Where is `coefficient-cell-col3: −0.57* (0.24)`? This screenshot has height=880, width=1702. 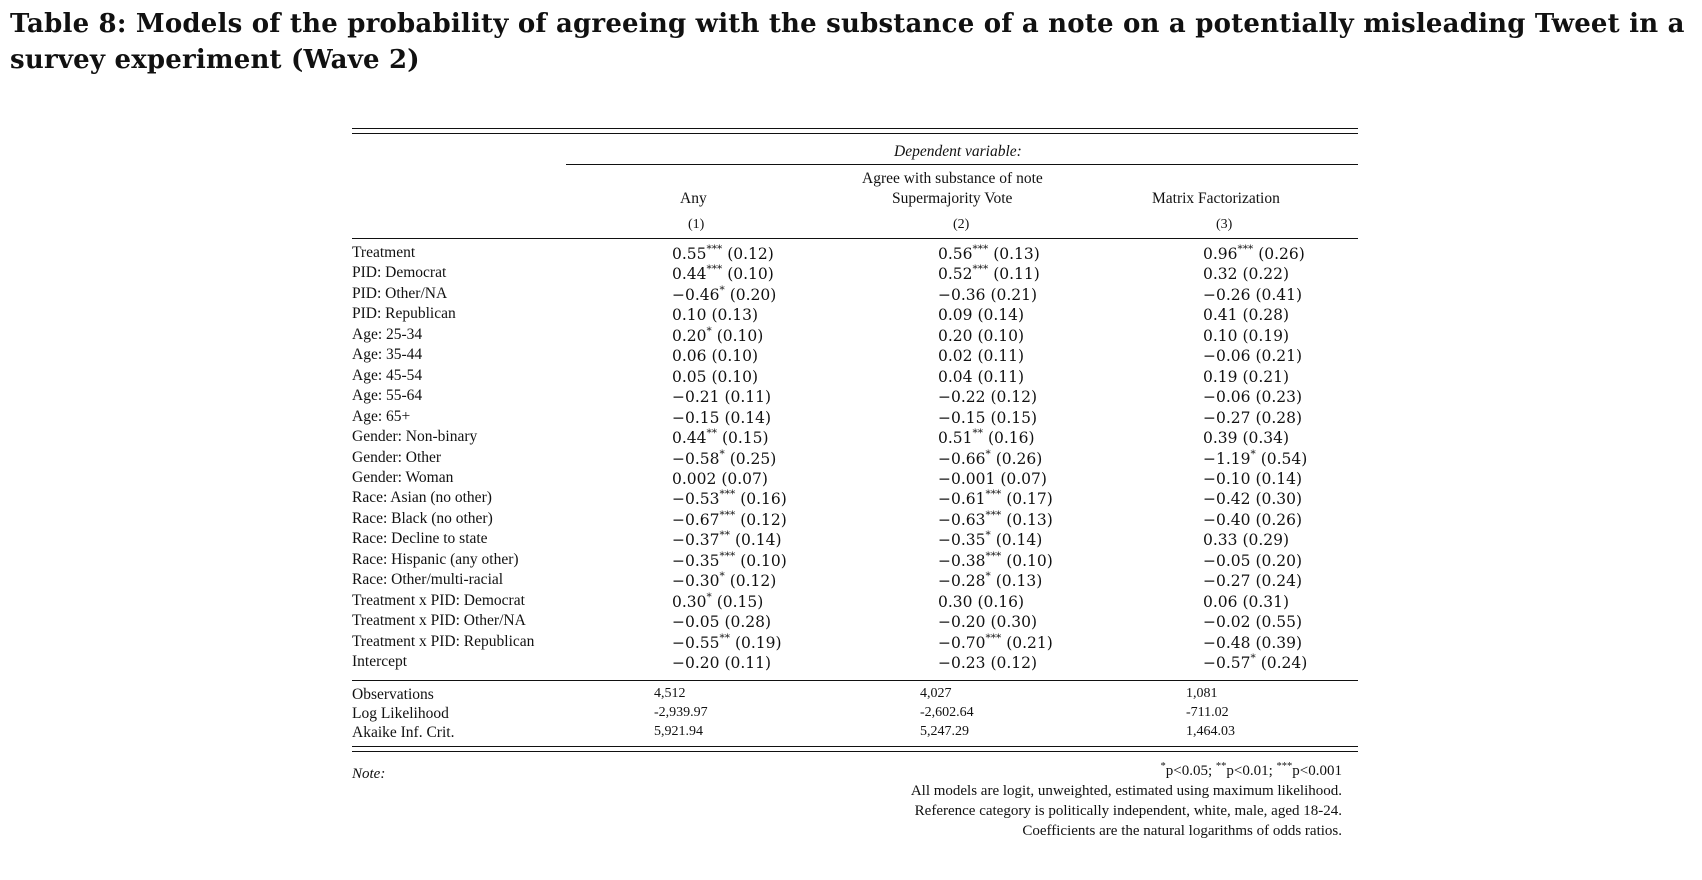
coefficient-cell-col3: −0.57* (0.24) is located at coordinates (1255, 662).